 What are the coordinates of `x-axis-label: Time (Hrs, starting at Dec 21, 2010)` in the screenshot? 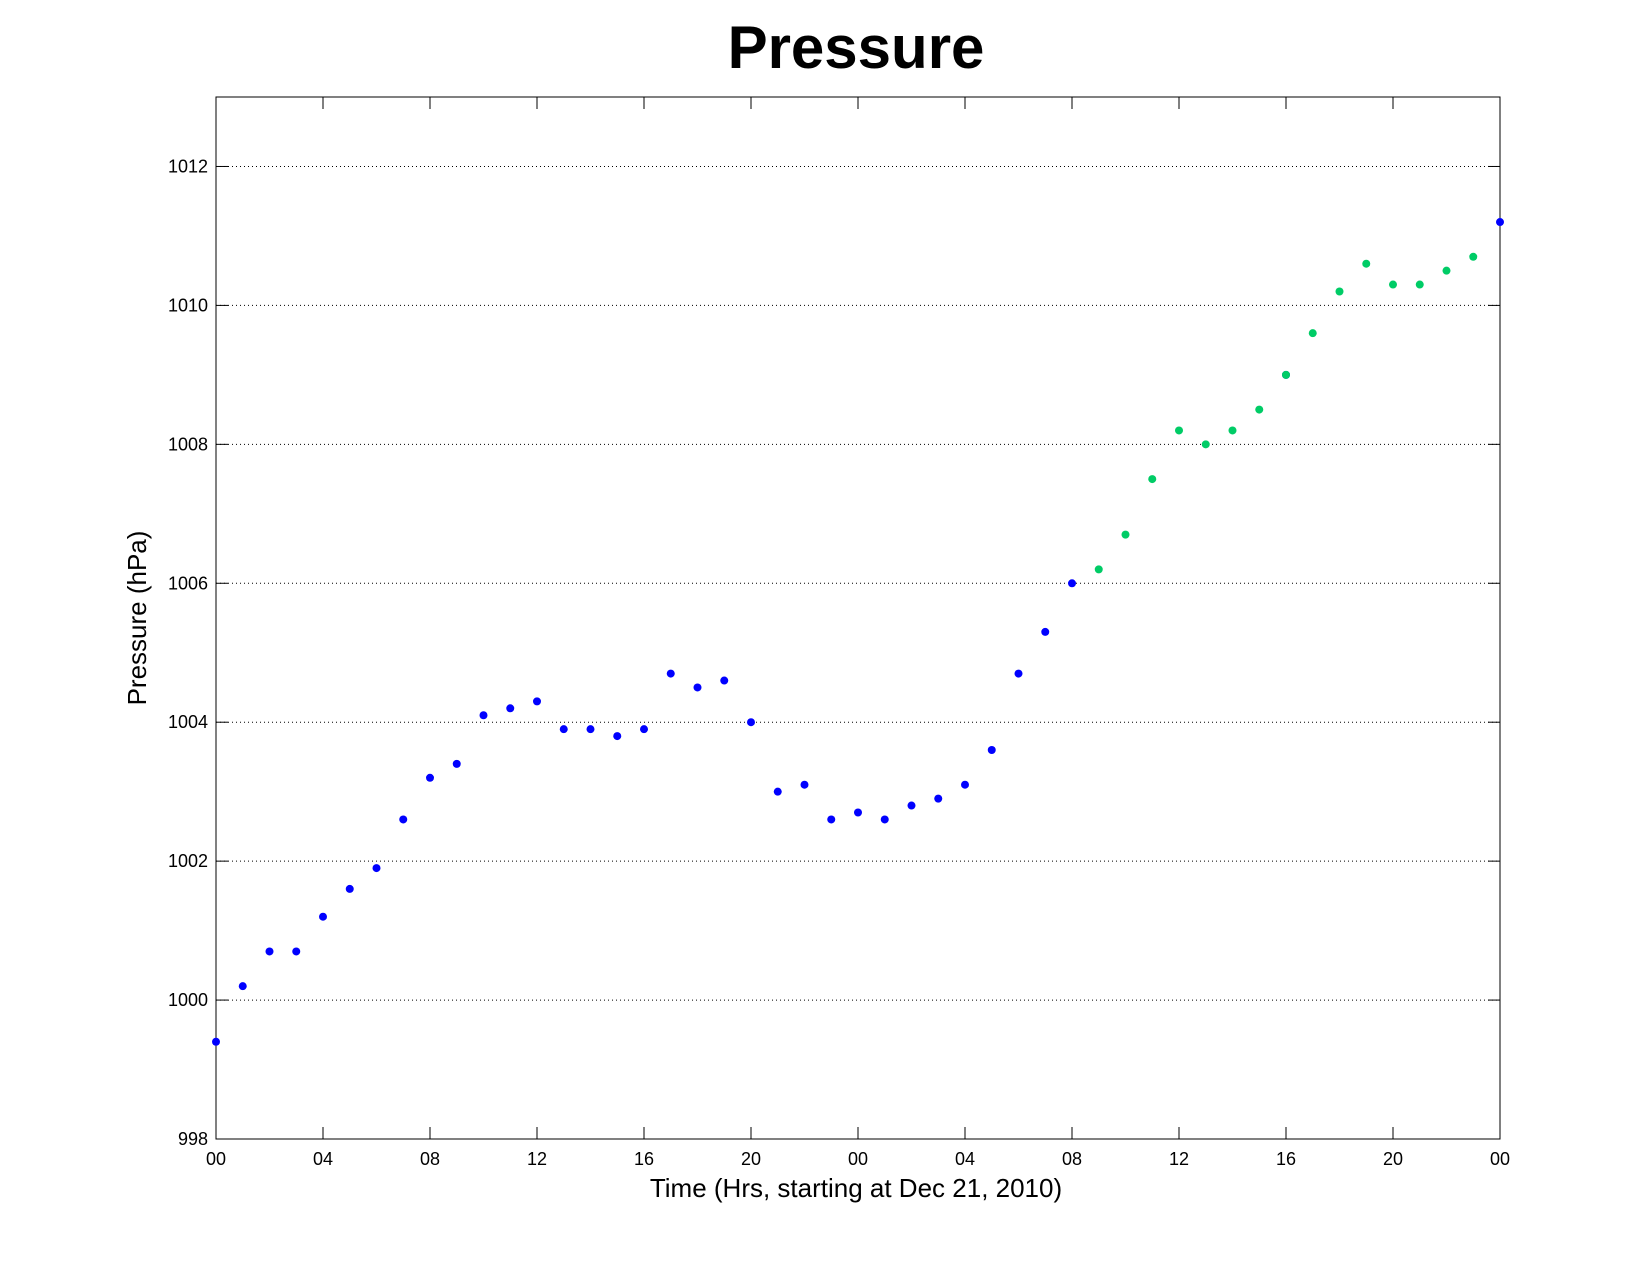 It's located at (856, 1188).